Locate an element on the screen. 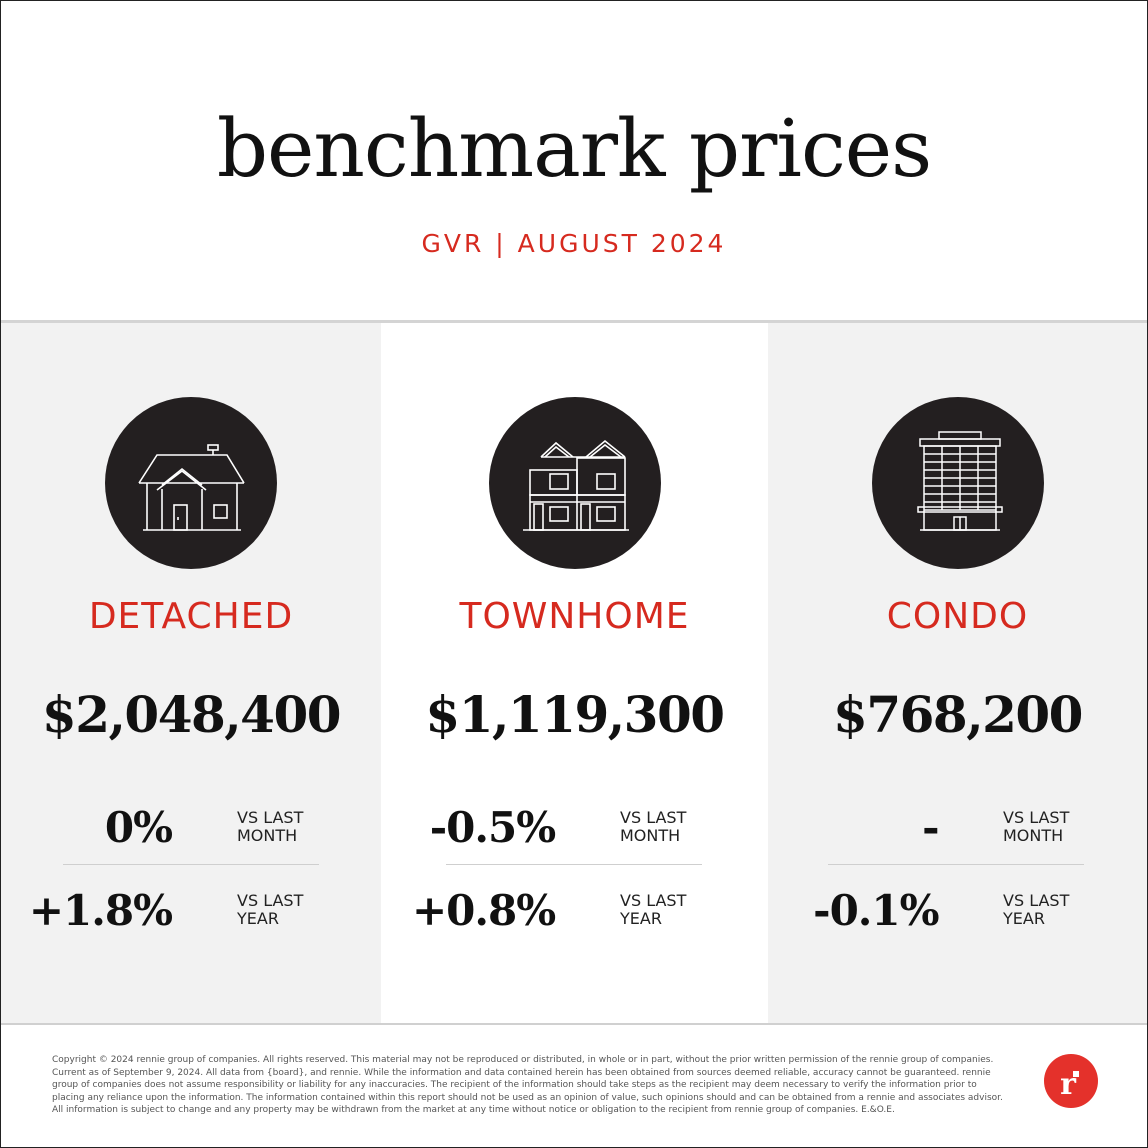 The height and width of the screenshot is (1148, 1148). price-townhome: $1,119,300 is located at coordinates (575, 714).